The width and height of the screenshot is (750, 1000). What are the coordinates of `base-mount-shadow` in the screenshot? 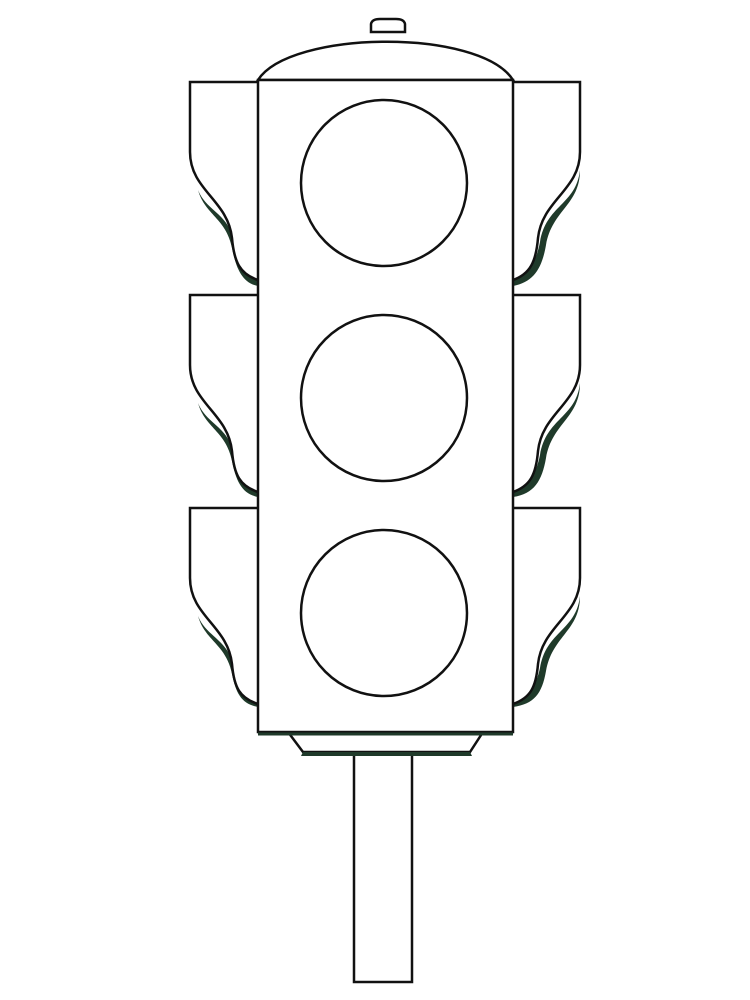 It's located at (386, 754).